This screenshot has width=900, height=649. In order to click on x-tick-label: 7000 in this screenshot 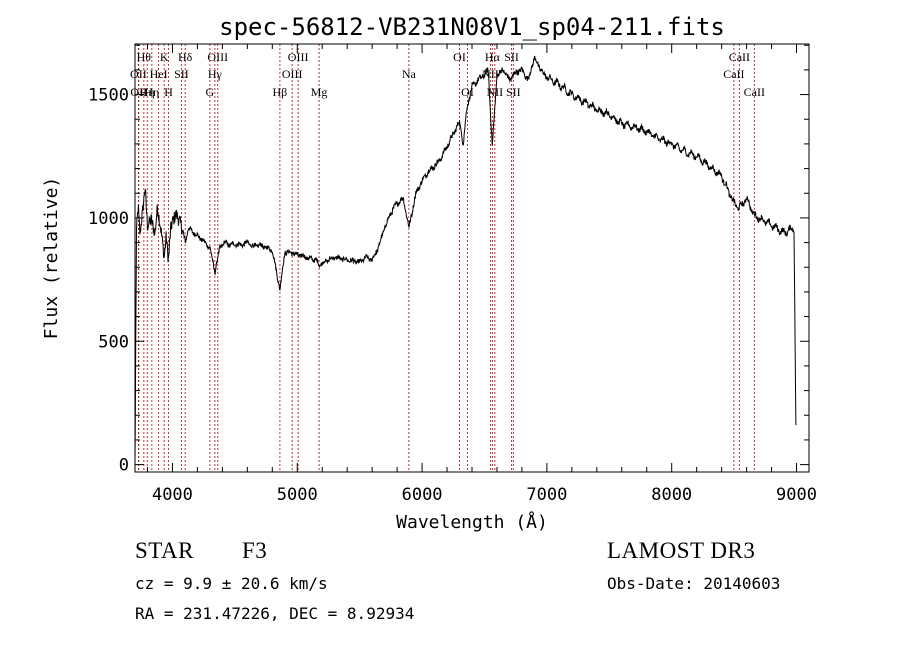, I will do `click(546, 495)`.